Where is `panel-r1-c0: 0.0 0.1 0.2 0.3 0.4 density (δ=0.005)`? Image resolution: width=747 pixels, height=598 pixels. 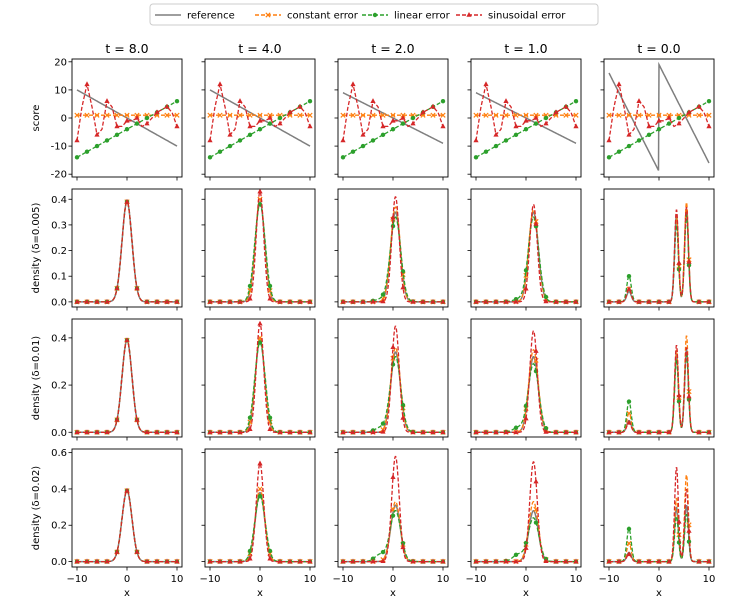
panel-r1-c0: 0.0 0.1 0.2 0.3 0.4 density (δ=0.005) is located at coordinates (107, 249).